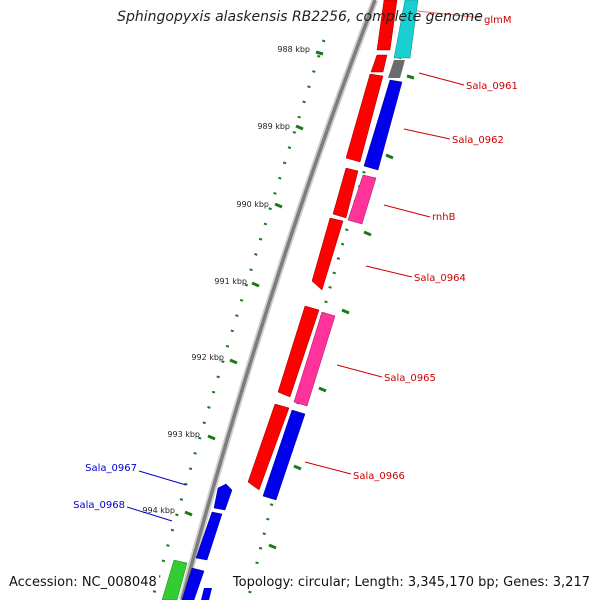 The height and width of the screenshot is (600, 600). Describe the element at coordinates (223, 497) in the screenshot. I see `gene-sala0967-blue` at that location.